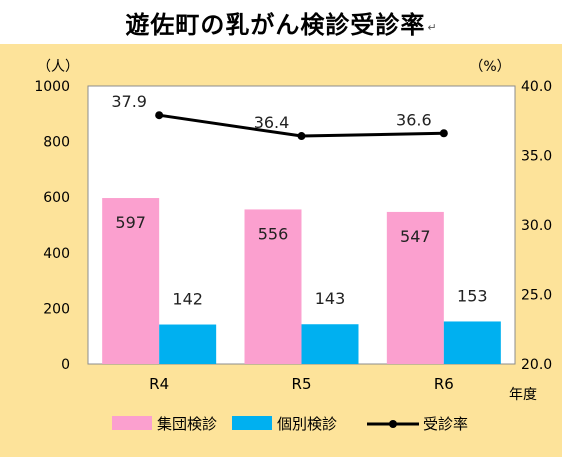  Describe the element at coordinates (159, 384) in the screenshot. I see `x-tick-label: R4` at that location.